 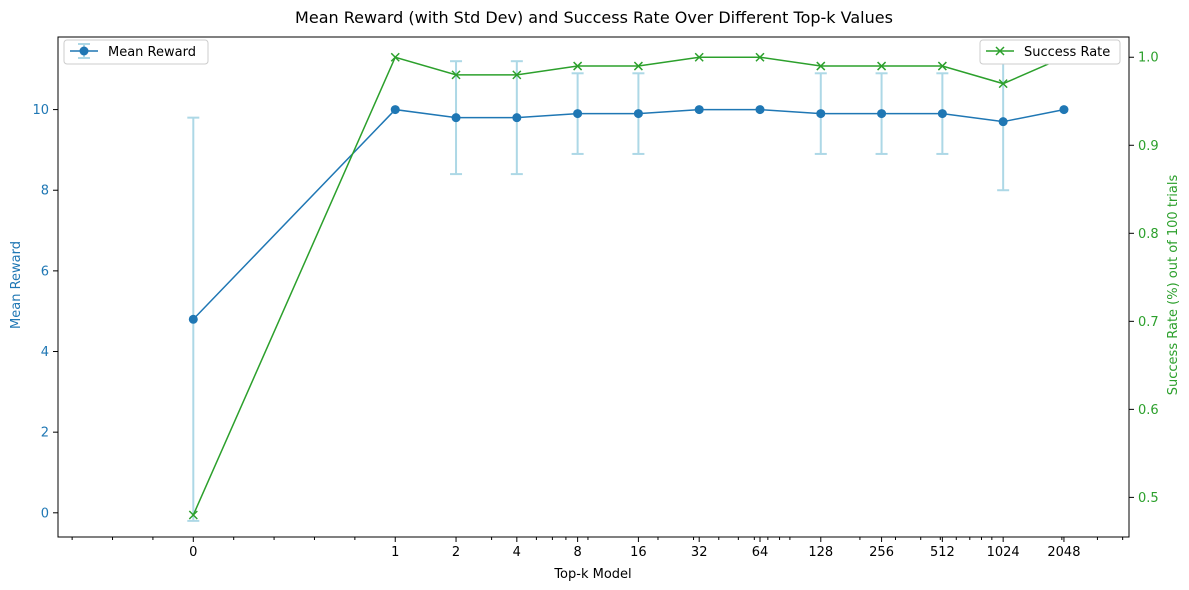 I want to click on x-tick-label: 1, so click(x=395, y=552).